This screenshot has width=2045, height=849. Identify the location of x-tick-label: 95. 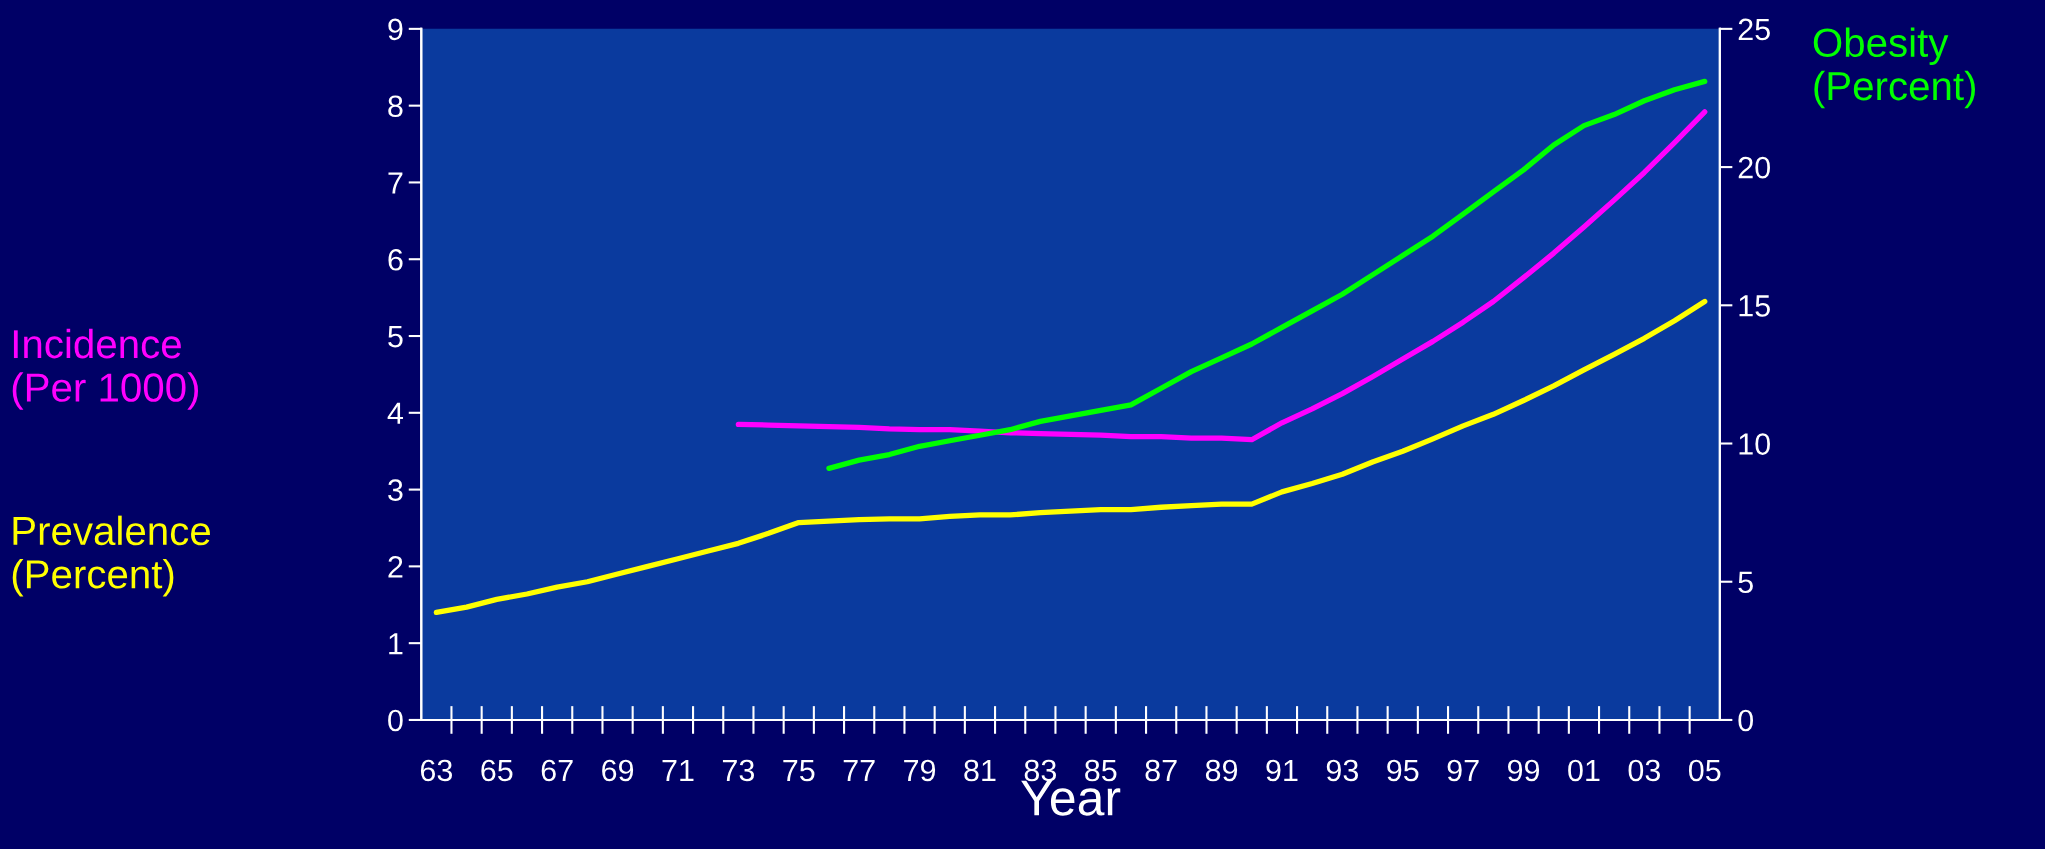
(1403, 770).